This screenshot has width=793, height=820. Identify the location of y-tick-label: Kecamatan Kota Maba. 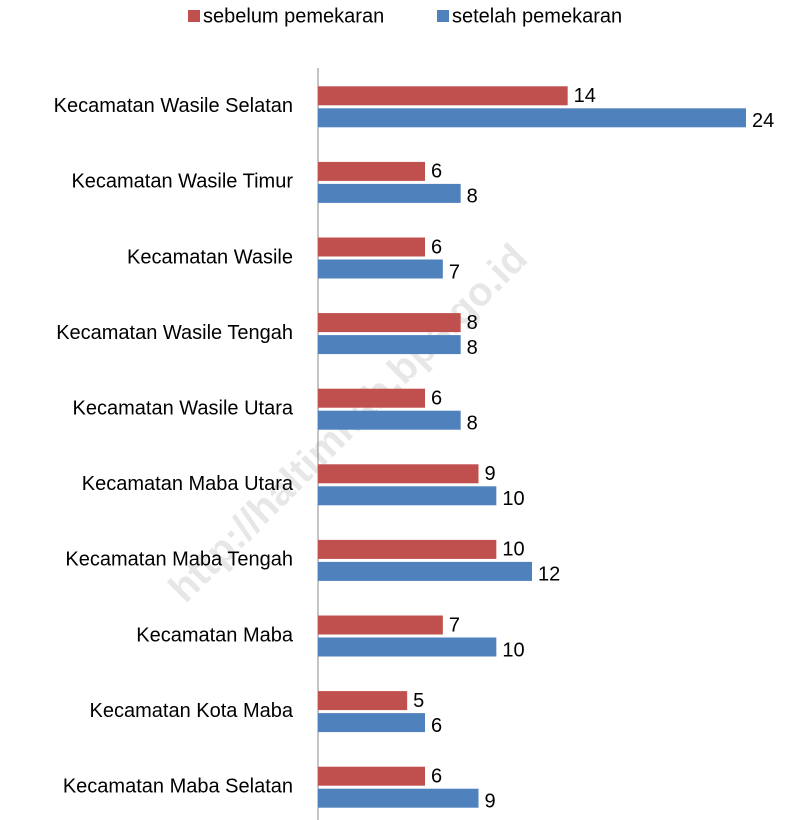
(192, 711).